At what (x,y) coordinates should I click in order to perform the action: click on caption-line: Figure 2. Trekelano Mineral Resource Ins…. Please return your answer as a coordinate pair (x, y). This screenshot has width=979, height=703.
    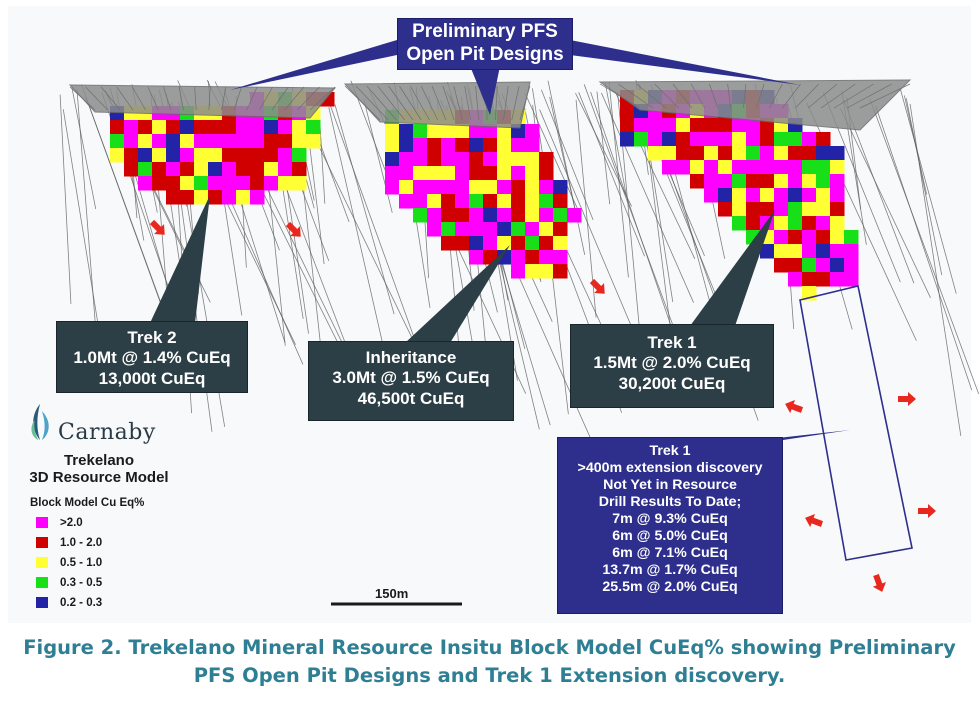
    Looking at the image, I should click on (489, 647).